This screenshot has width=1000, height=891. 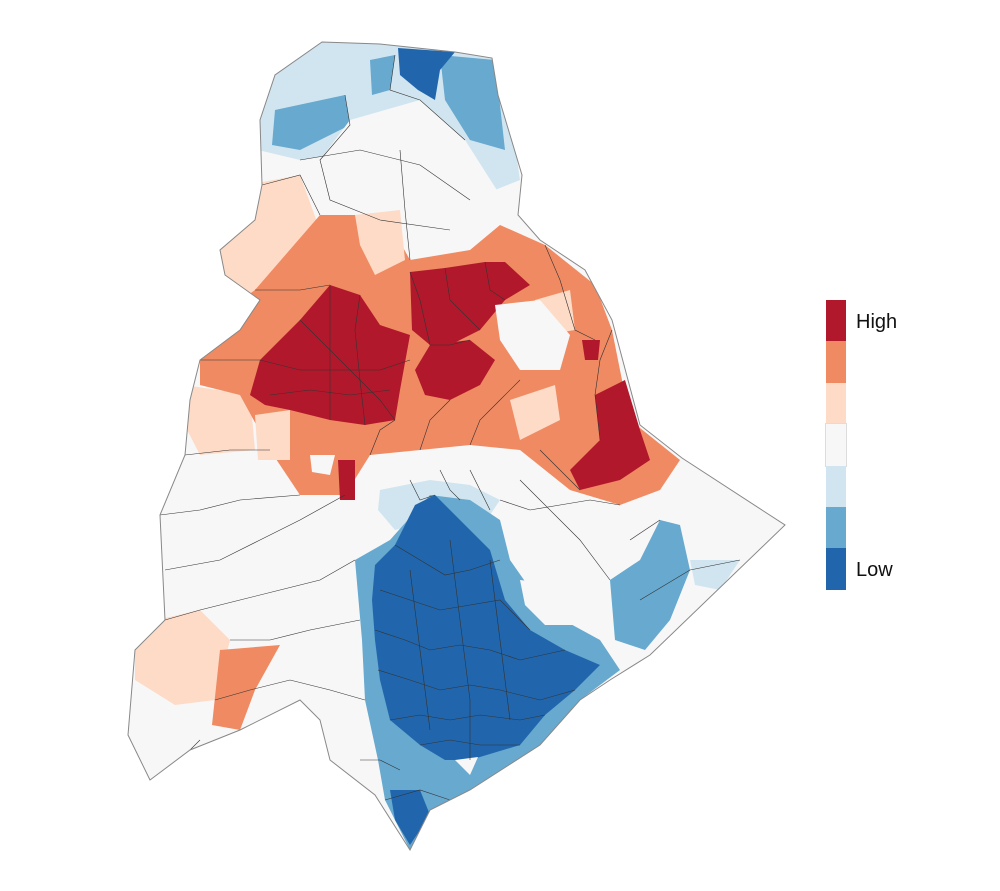 I want to click on region-sw-light-orange, so click(x=182, y=657).